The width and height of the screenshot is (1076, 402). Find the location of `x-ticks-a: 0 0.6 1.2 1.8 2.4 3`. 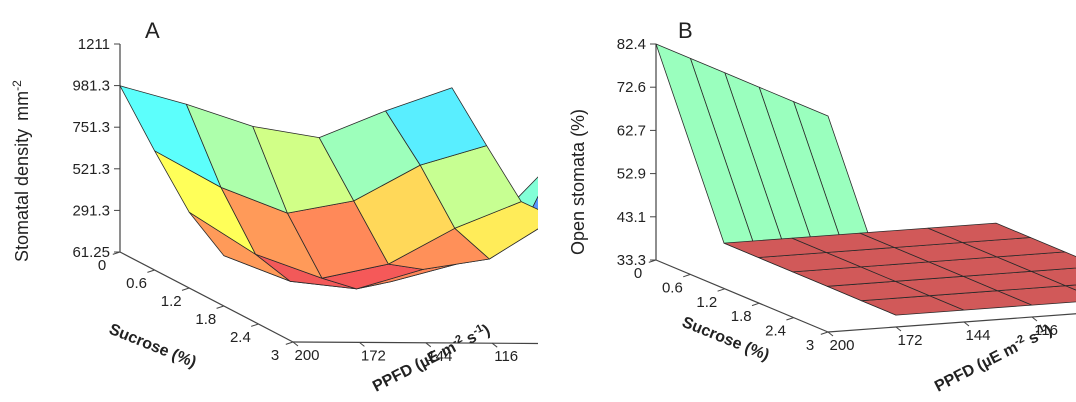

x-ticks-a: 0 0.6 1.2 1.8 2.4 3 is located at coordinates (196, 307).